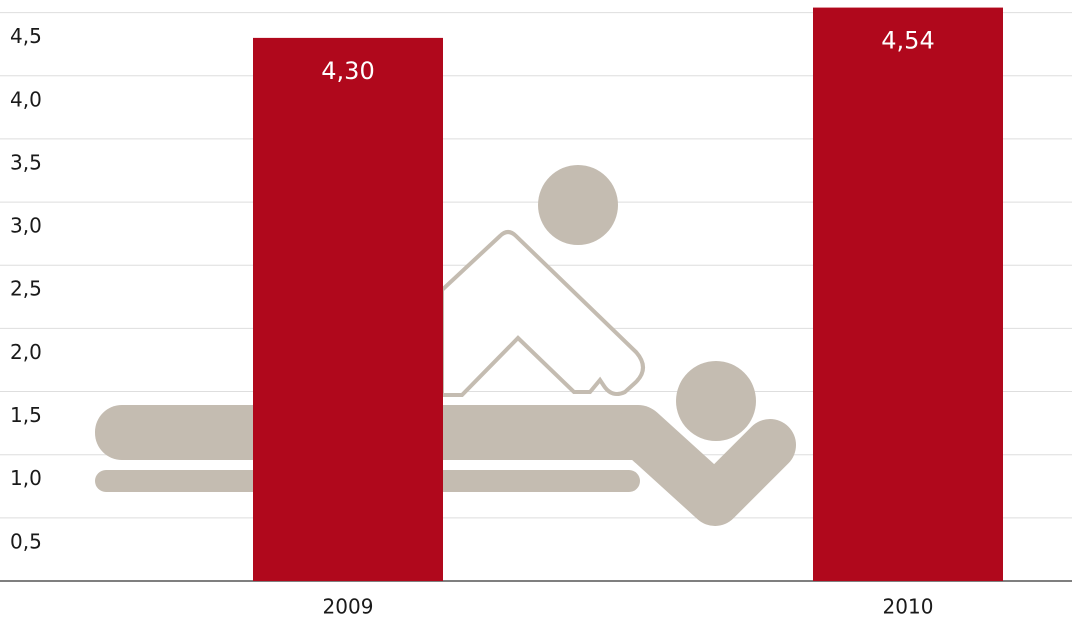  What do you see at coordinates (705, 466) in the screenshot?
I see `patient-legs` at bounding box center [705, 466].